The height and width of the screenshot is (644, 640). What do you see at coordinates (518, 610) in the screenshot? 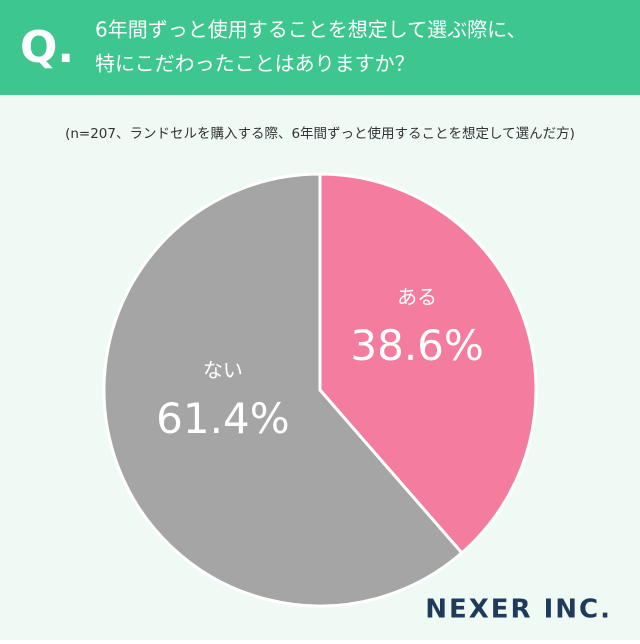
I see `logo: NEXER INC.` at bounding box center [518, 610].